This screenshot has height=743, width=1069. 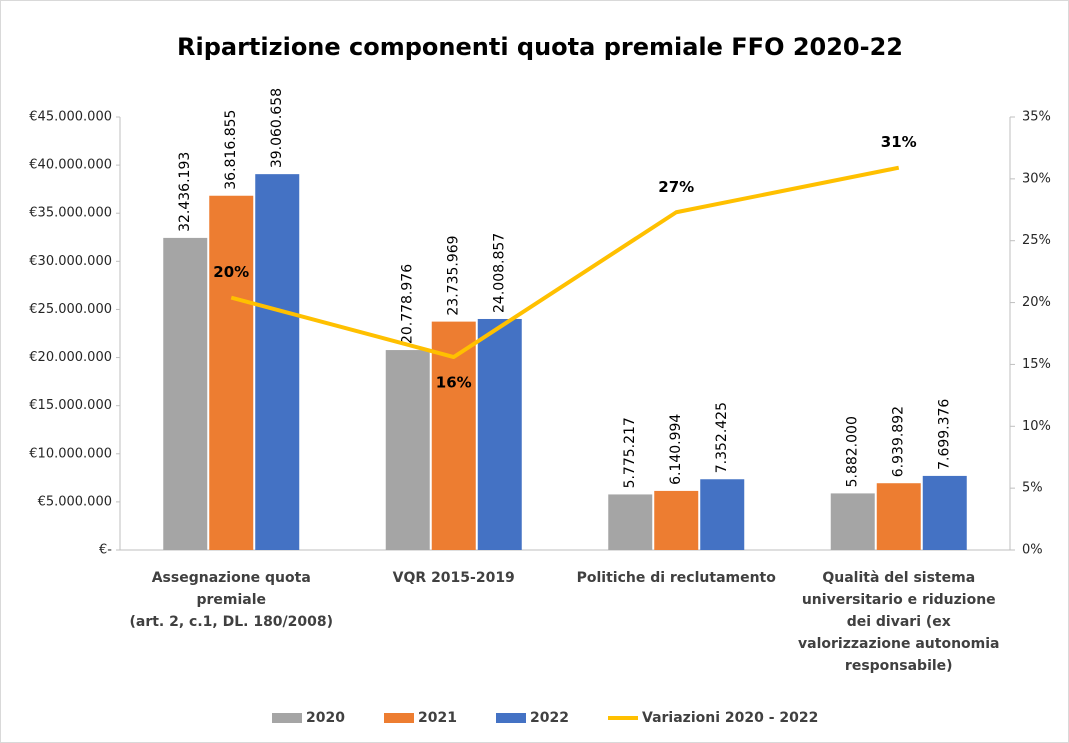 What do you see at coordinates (1036, 117) in the screenshot?
I see `y2-tick-label: 35%` at bounding box center [1036, 117].